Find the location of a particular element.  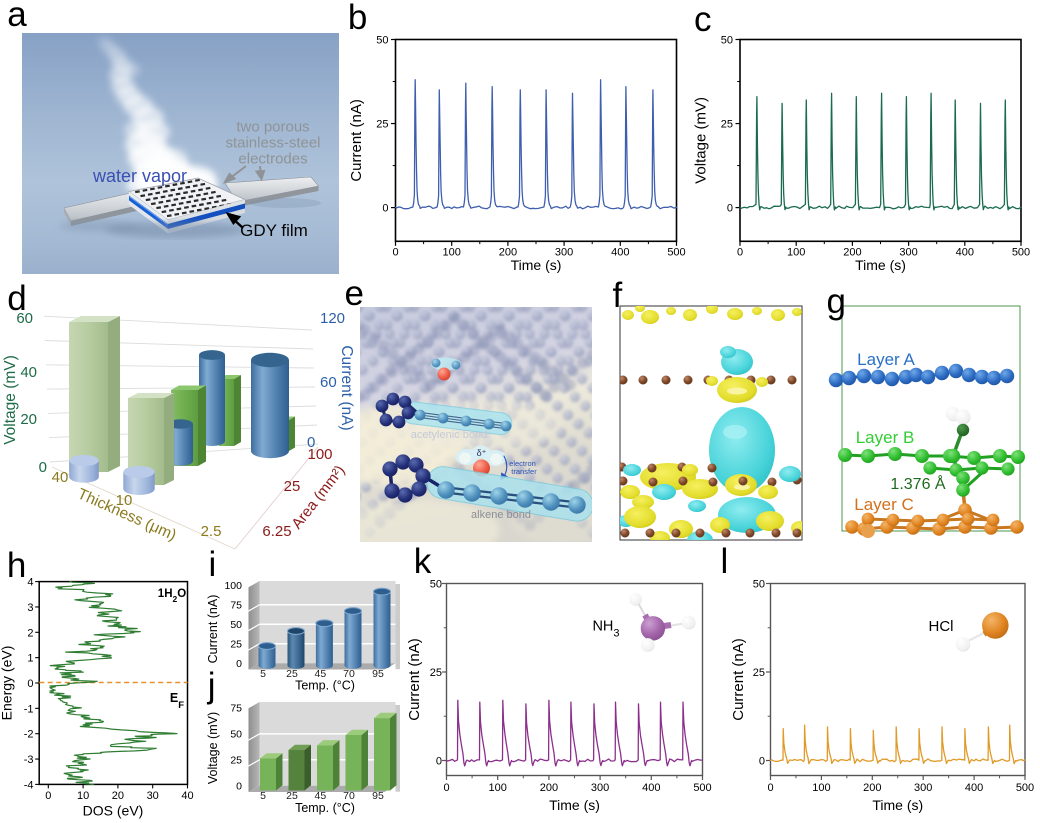

svg-text: electron is located at coordinates (522, 463).